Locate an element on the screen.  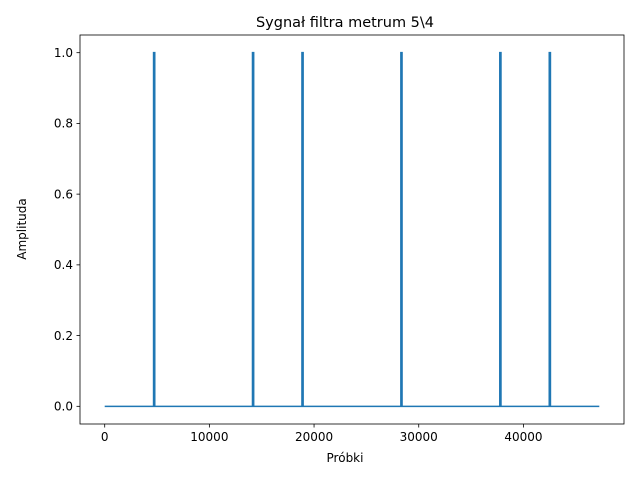
x-tick-label: 20000 is located at coordinates (314, 437).